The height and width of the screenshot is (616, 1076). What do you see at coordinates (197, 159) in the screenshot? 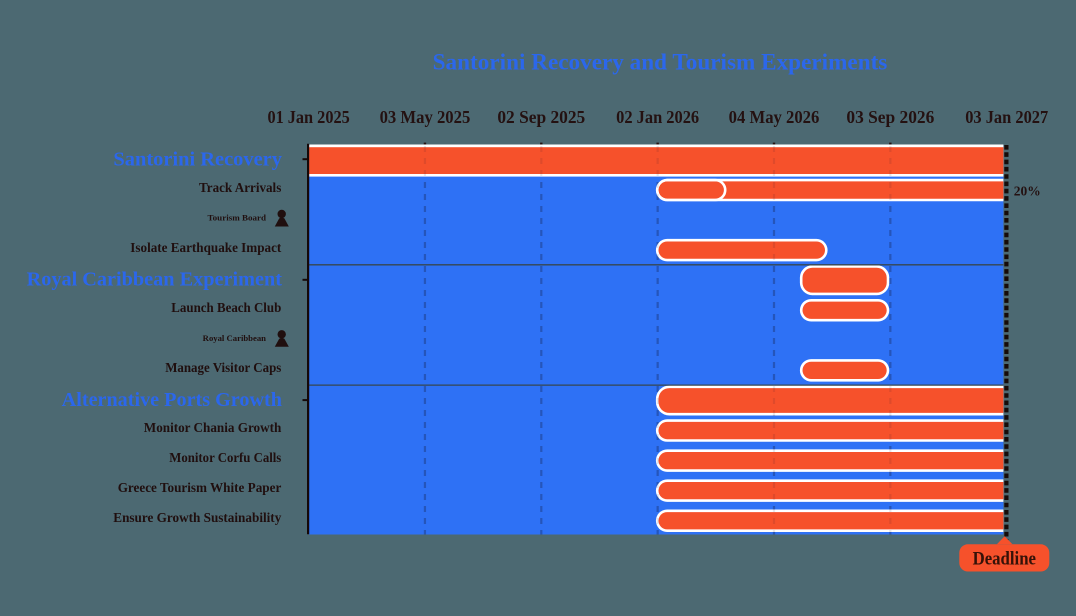
I see `svg-text: Santorini Recovery` at bounding box center [197, 159].